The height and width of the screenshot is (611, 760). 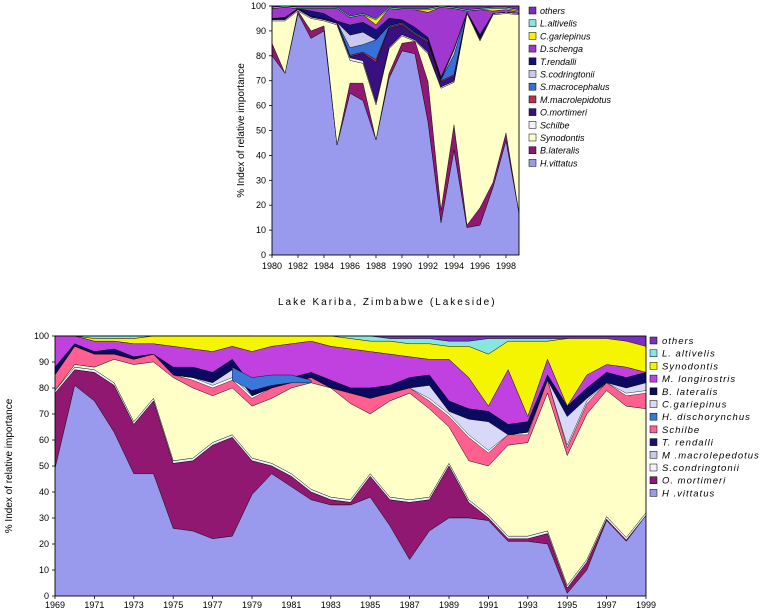 What do you see at coordinates (252, 605) in the screenshot?
I see `chart2-xtick-label: 1979` at bounding box center [252, 605].